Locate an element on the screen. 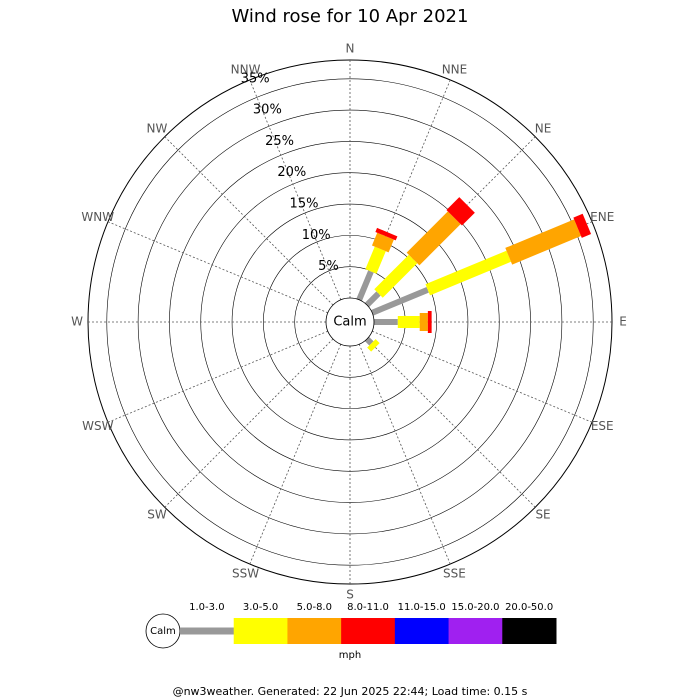  r-tick-label: 25% is located at coordinates (279, 141).